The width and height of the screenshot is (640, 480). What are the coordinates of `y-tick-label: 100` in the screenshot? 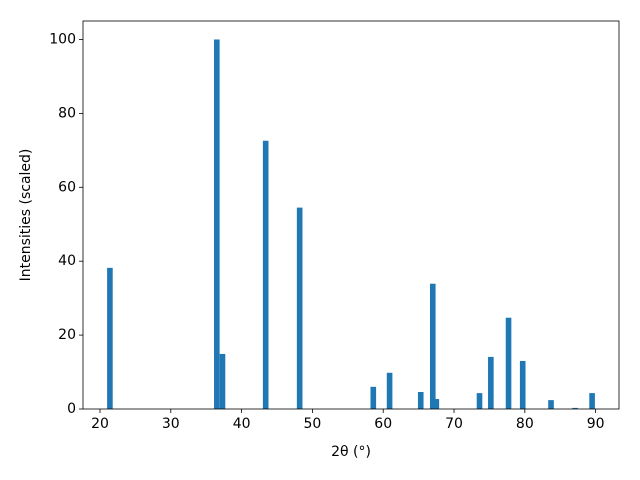 It's located at (62, 39).